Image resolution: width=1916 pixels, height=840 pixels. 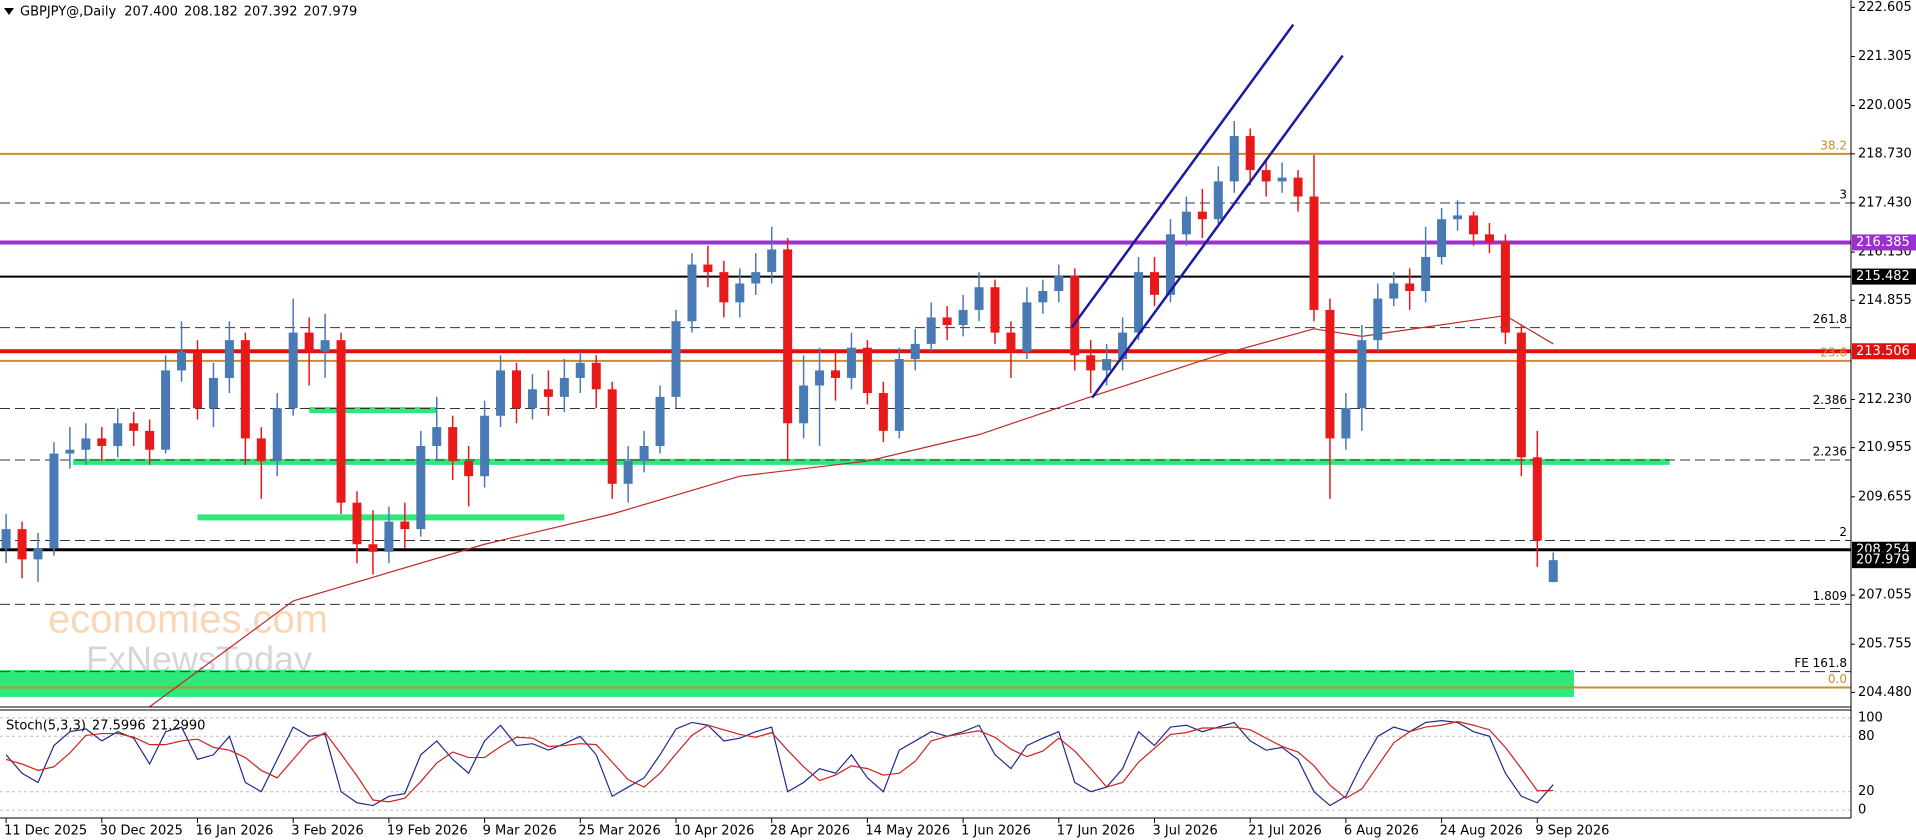 I want to click on y-tick-label: 217.430, so click(x=1885, y=202).